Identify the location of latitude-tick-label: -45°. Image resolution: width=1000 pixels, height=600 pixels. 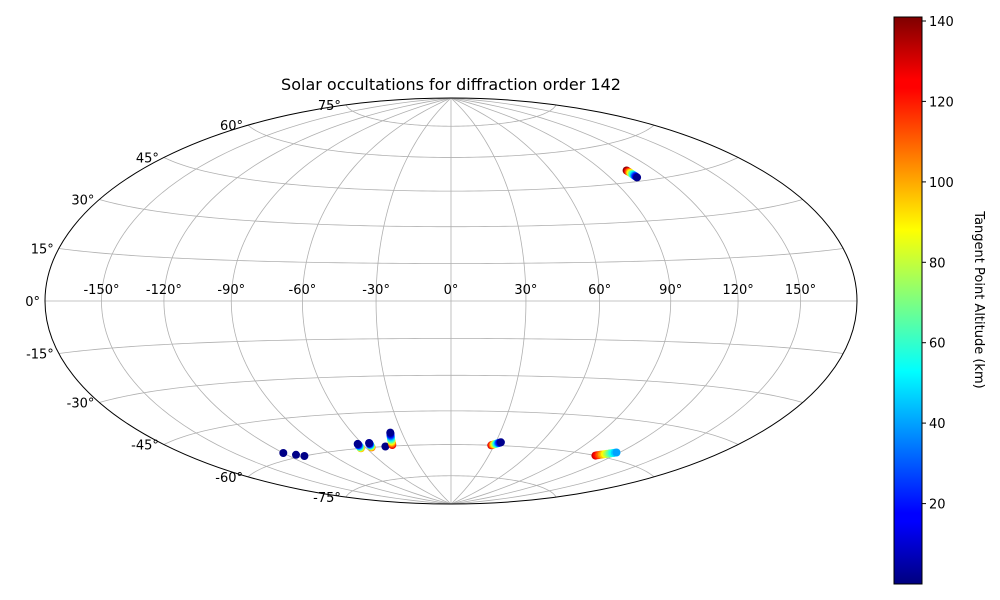
(145, 446).